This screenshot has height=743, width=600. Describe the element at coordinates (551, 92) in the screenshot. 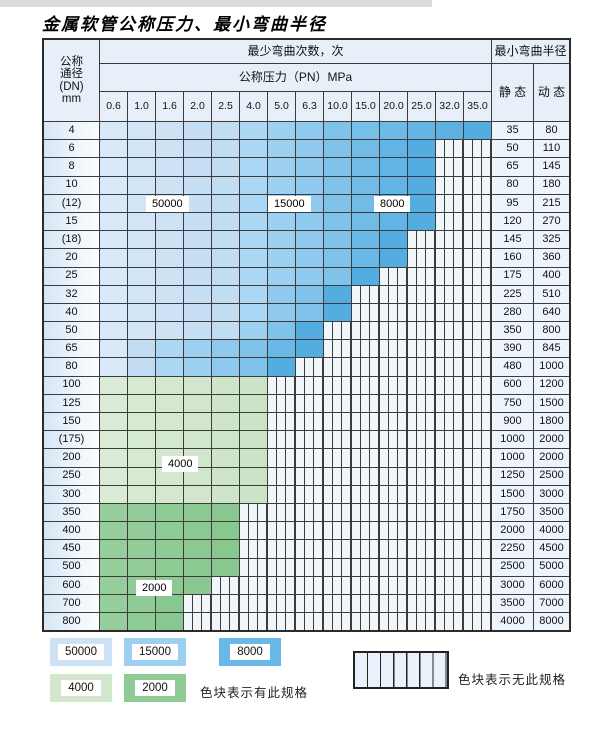

I see `dynamic-header: 动 态` at that location.